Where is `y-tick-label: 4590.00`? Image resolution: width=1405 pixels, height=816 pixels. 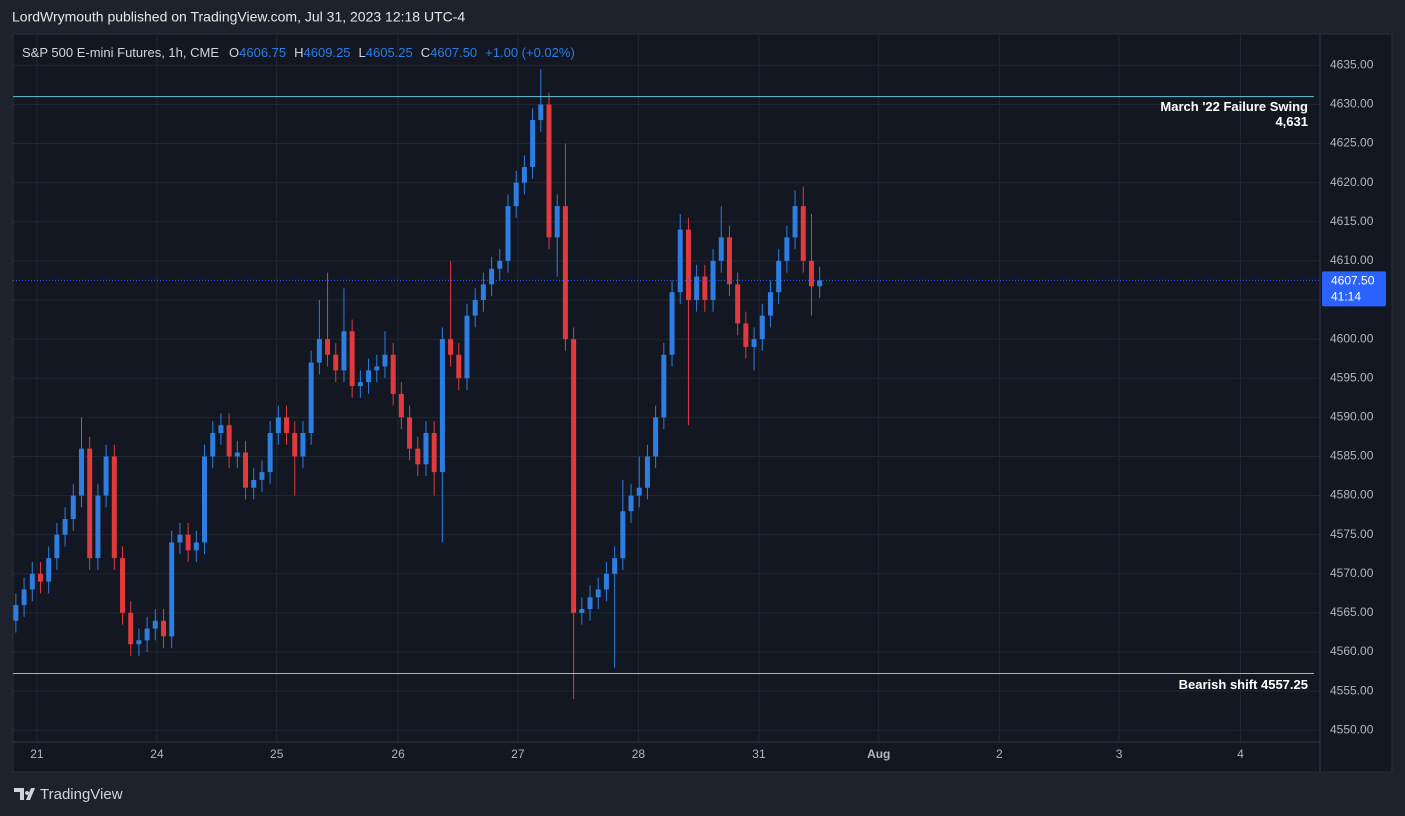
y-tick-label: 4590.00 is located at coordinates (1352, 417).